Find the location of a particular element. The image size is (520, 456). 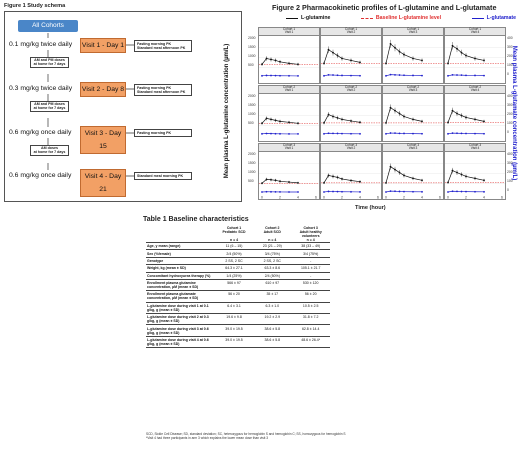

panel-header: Cohort 2 Visit 4 is located at coordinates (475, 89).